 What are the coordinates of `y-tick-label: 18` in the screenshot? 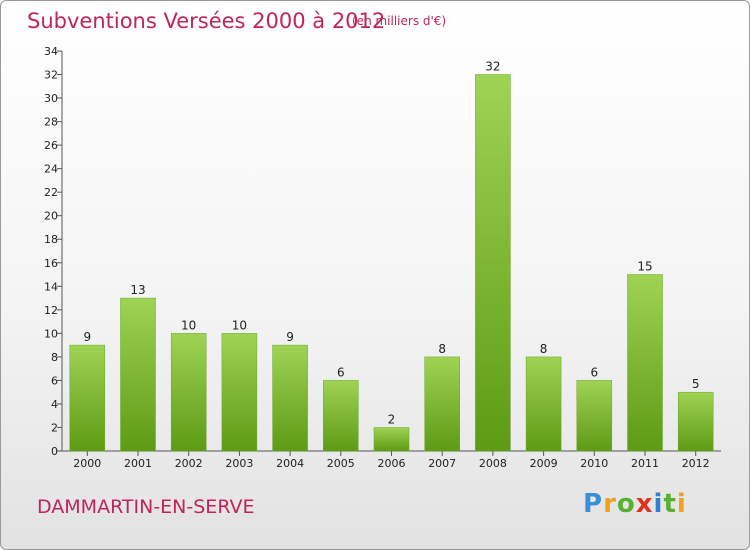 It's located at (51, 239).